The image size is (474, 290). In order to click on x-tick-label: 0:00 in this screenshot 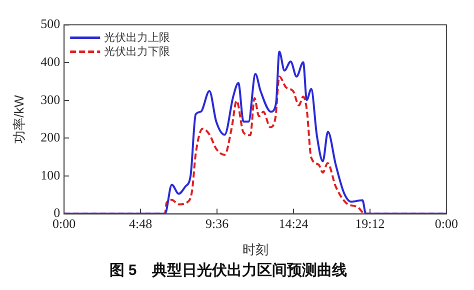, I will do `click(446, 224)`.